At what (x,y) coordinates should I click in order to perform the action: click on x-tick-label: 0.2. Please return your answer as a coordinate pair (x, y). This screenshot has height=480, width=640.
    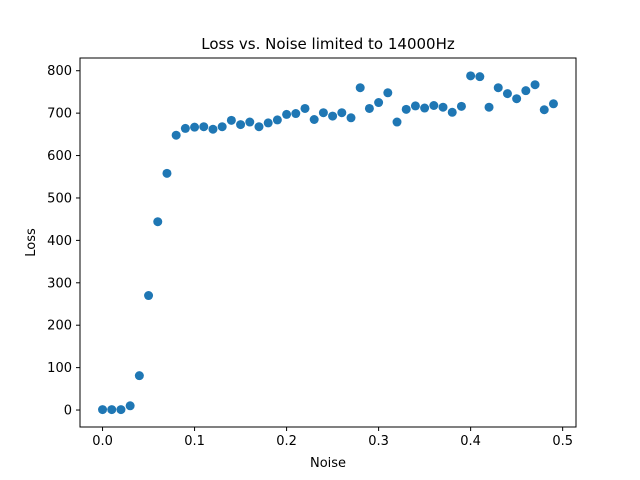
    Looking at the image, I should click on (286, 441).